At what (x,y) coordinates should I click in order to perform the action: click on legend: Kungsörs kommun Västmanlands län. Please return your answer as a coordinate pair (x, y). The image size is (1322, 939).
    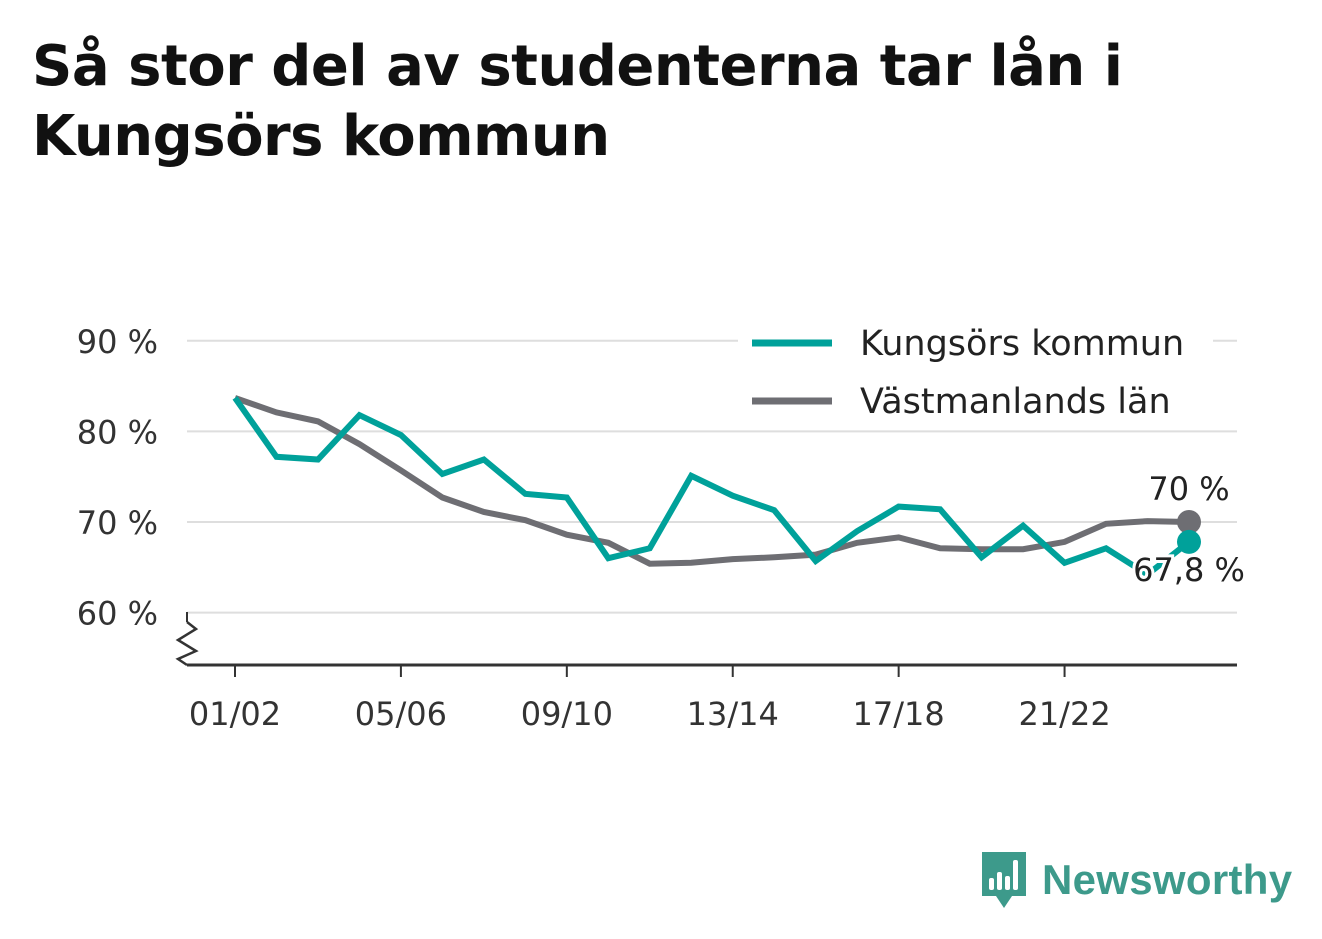
    Looking at the image, I should click on (975, 374).